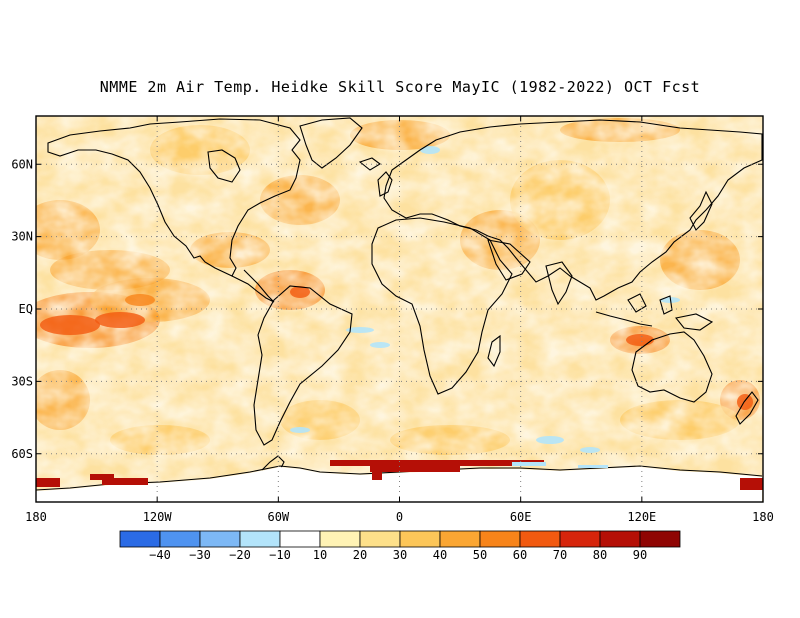 The image size is (800, 618). I want to click on lat-tick-label: EQ, so click(26, 309).